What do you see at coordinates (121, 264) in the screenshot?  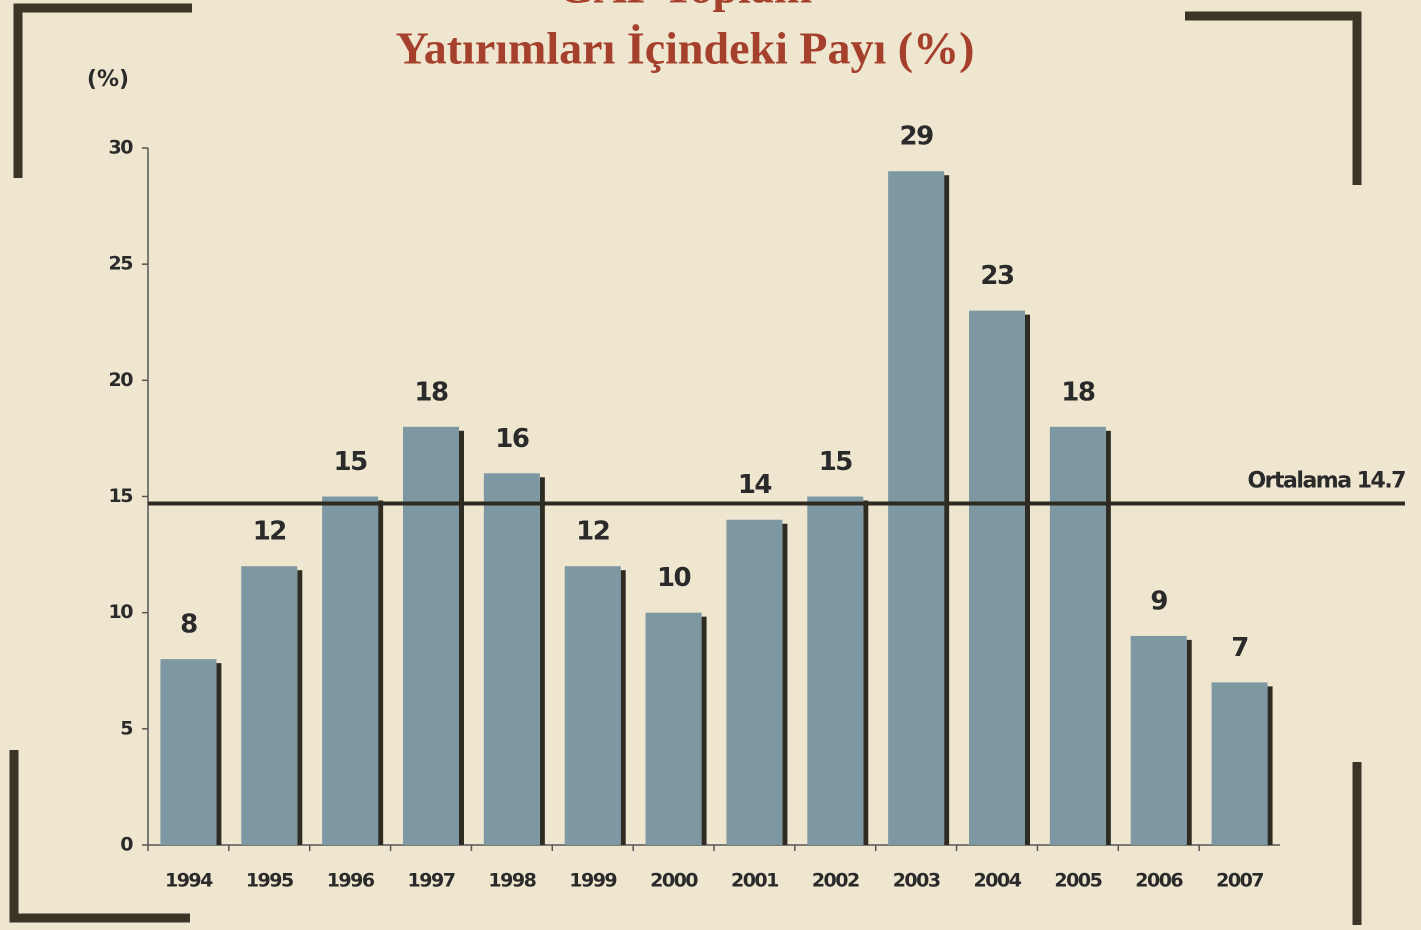 I see `y-tick-label: 25` at bounding box center [121, 264].